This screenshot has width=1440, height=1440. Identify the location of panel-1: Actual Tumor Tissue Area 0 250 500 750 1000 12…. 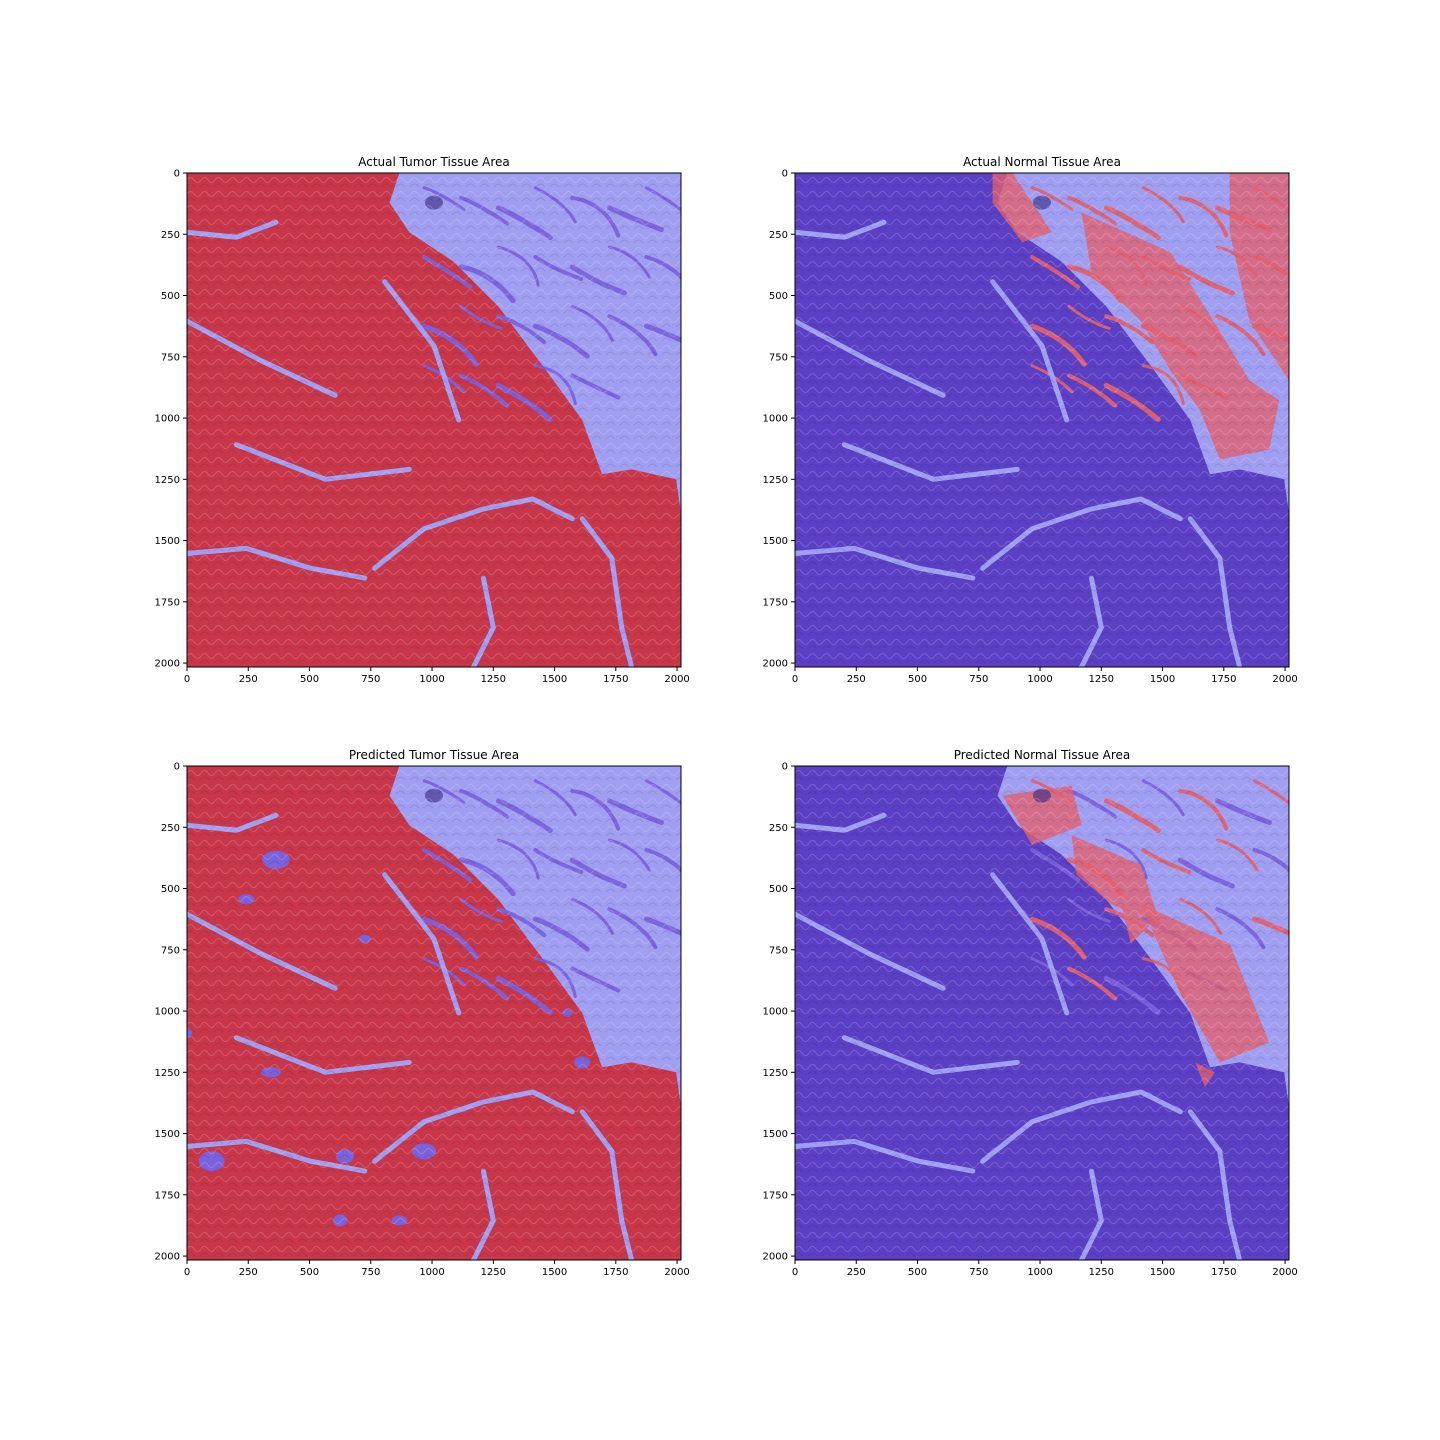
(422, 420).